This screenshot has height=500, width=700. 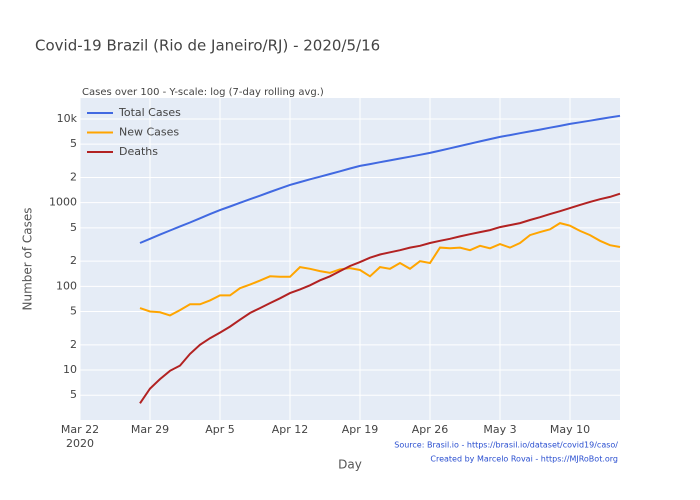 I want to click on x-tick-label: Apr 26, so click(x=430, y=429).